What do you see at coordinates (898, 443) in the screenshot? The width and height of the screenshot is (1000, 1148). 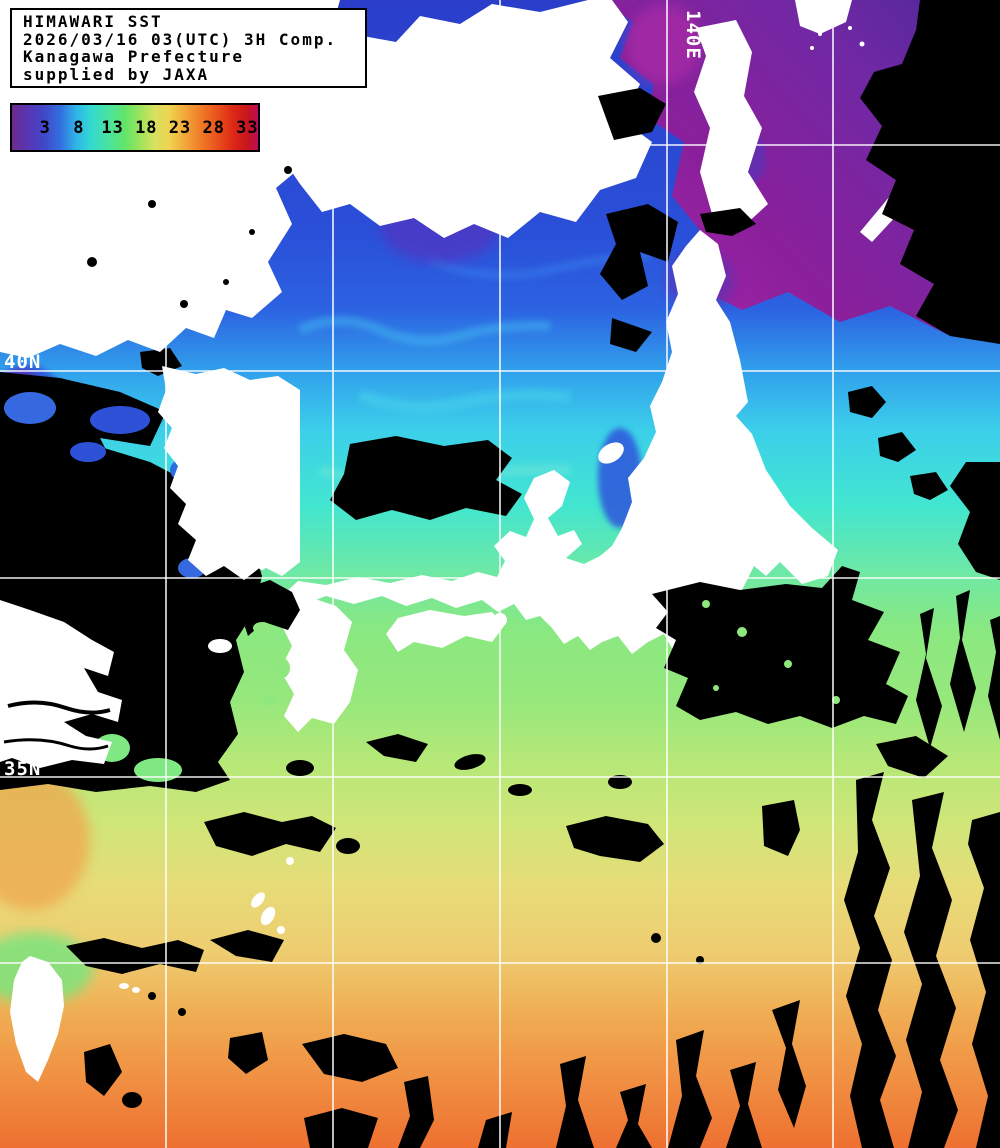 I see `cloud-mask-tohoku-offshore` at bounding box center [898, 443].